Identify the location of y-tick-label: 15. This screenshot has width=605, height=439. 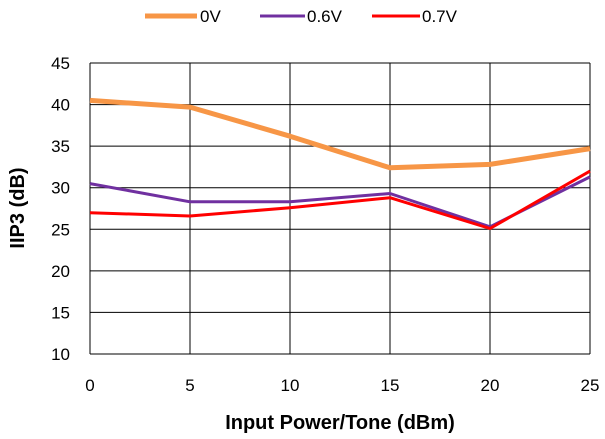
(60, 312).